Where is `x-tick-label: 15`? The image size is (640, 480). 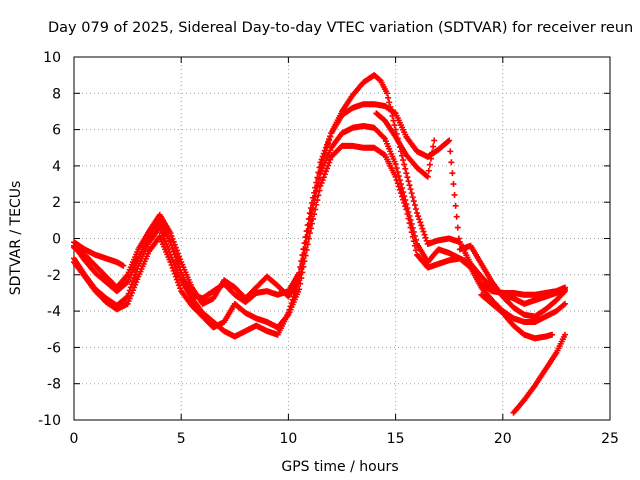
x-tick-label: 15 is located at coordinates (396, 439).